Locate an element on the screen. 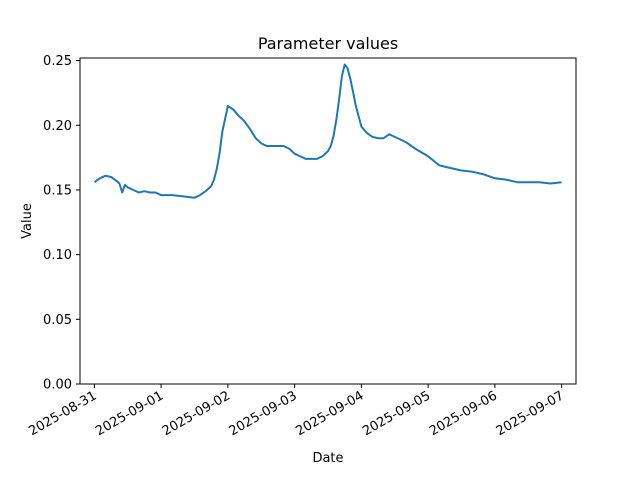 Image resolution: width=640 pixels, height=480 pixels. chart-title: Parameter values is located at coordinates (328, 43).